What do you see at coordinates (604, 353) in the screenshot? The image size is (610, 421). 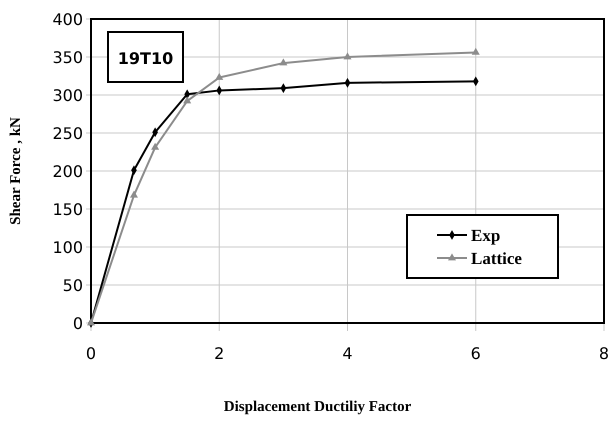 I see `x-tick-label: 8` at bounding box center [604, 353].